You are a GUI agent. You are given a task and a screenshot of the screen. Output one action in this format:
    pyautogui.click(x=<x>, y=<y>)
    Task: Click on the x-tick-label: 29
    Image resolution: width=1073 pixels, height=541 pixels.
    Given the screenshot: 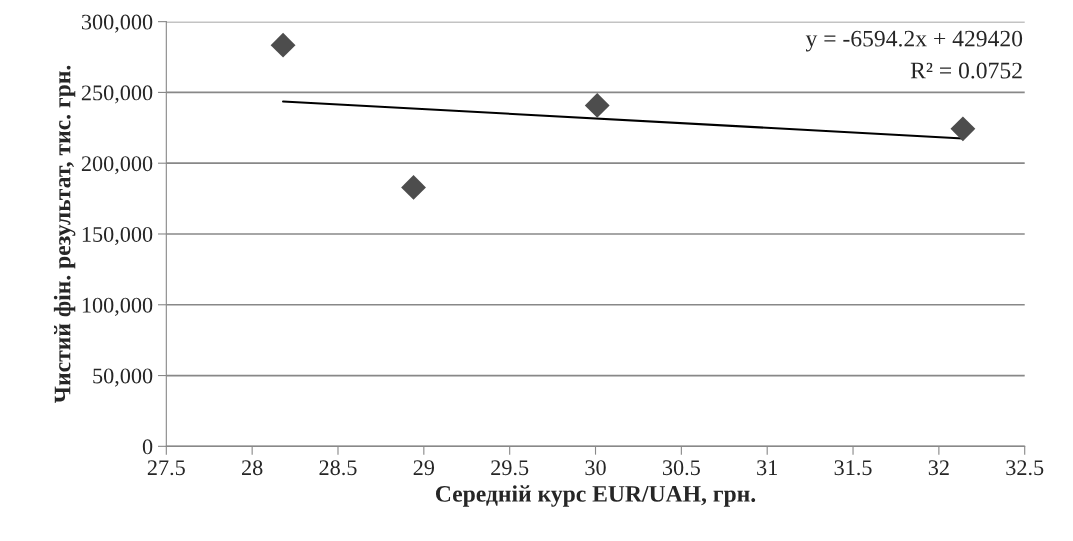 What is the action you would take?
    pyautogui.click(x=424, y=468)
    